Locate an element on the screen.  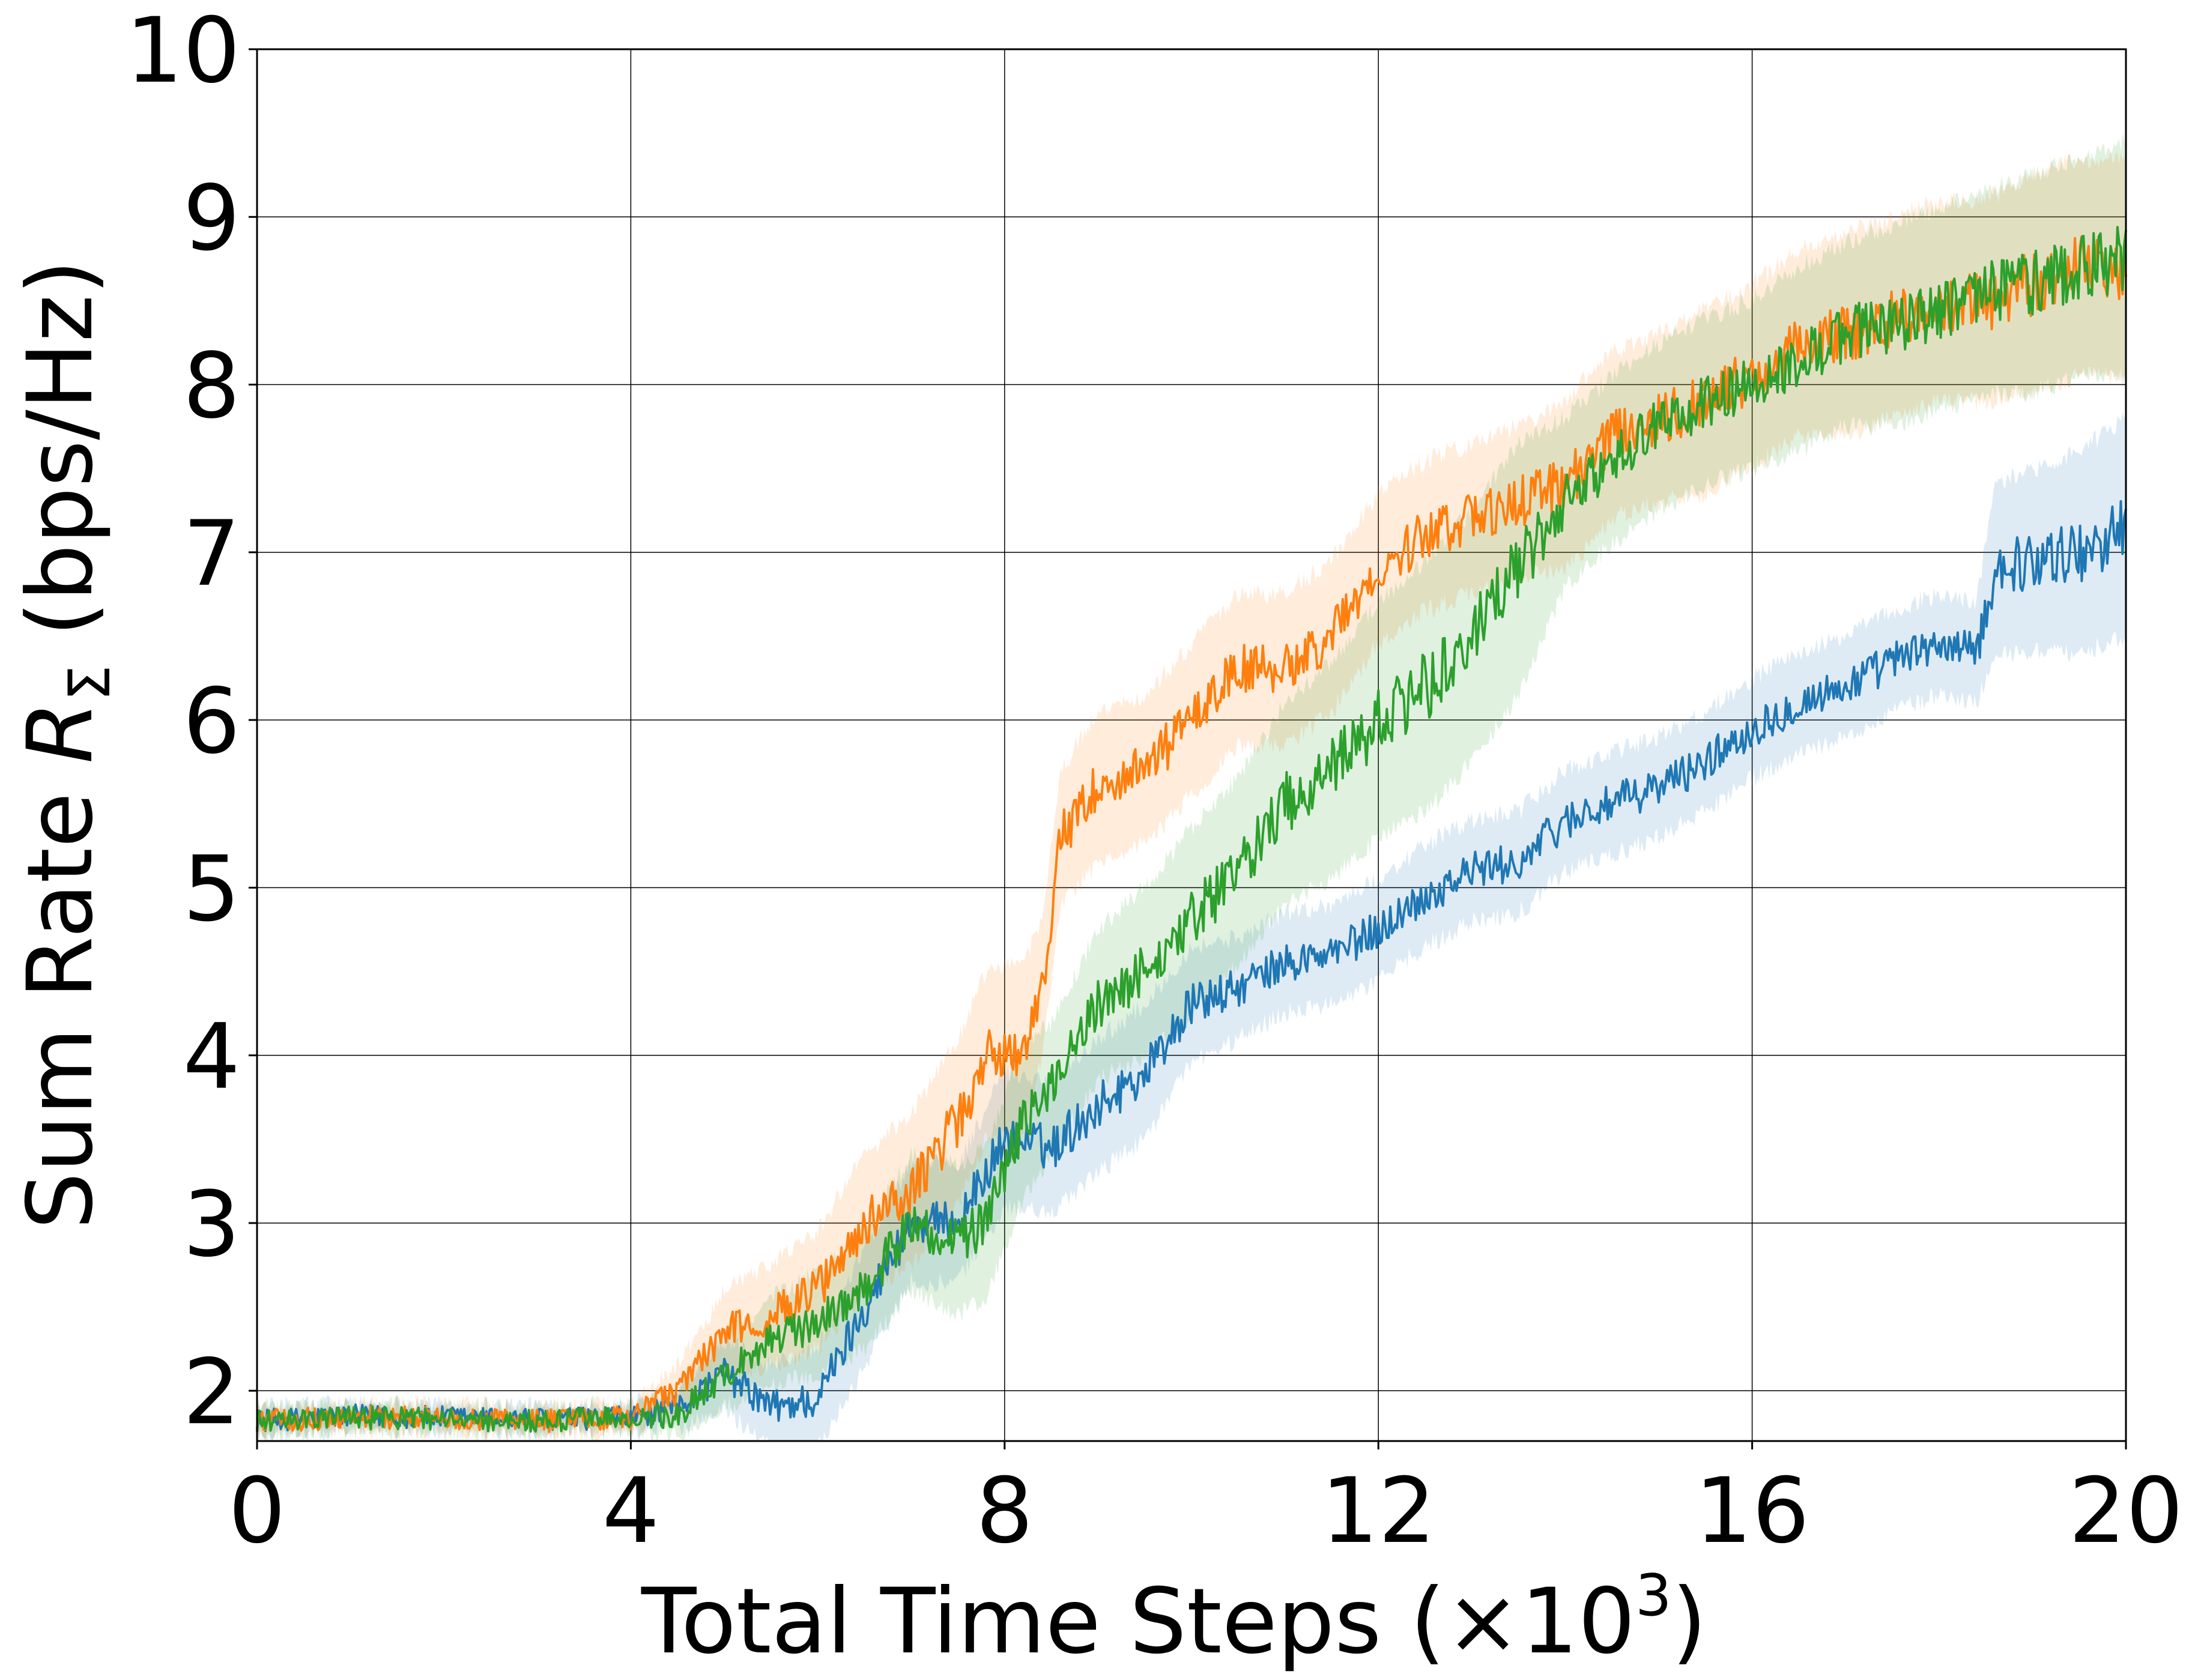
x-tick-label: 0 is located at coordinates (256, 1511).